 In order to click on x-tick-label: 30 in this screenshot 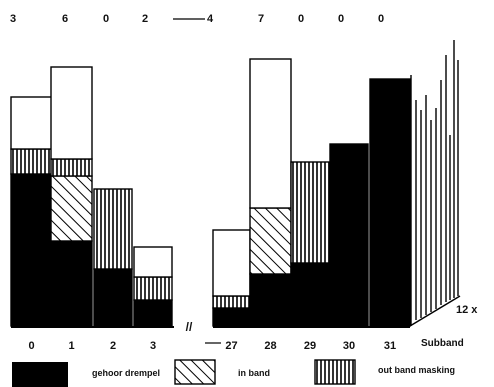, I will do `click(349, 346)`.